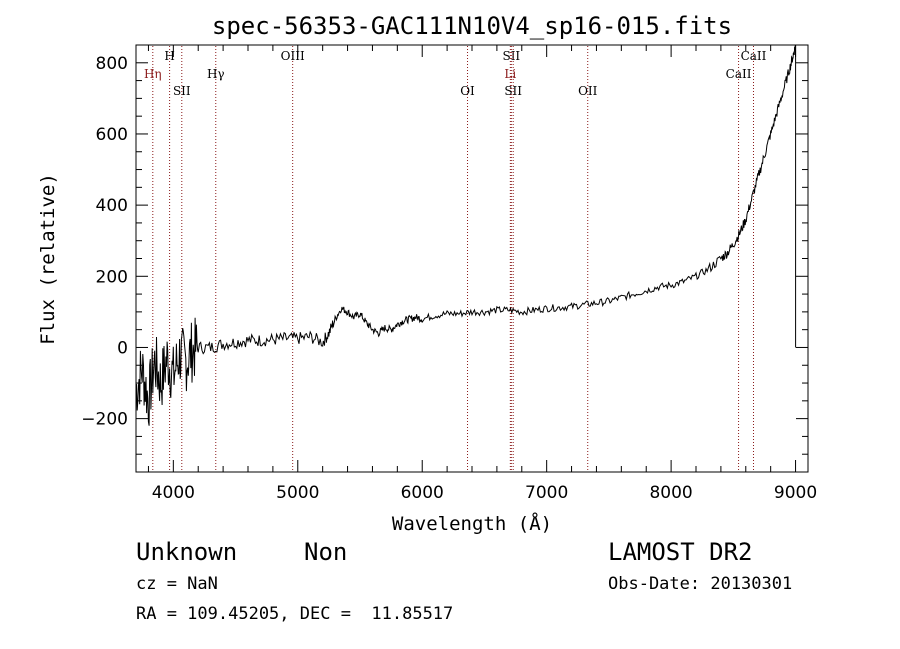  What do you see at coordinates (670, 493) in the screenshot?
I see `x-tick-label: 8000` at bounding box center [670, 493].